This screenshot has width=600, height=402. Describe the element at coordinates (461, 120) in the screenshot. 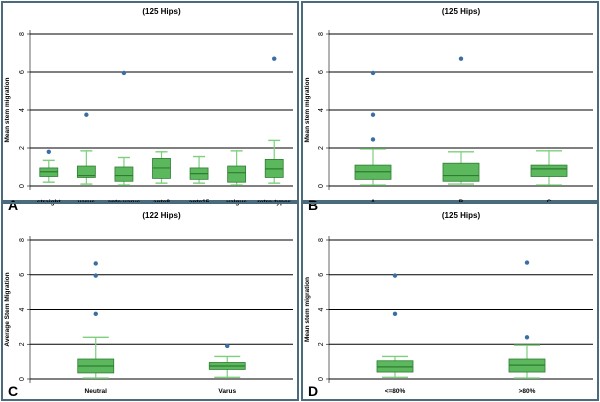

I see `box-B` at that location.